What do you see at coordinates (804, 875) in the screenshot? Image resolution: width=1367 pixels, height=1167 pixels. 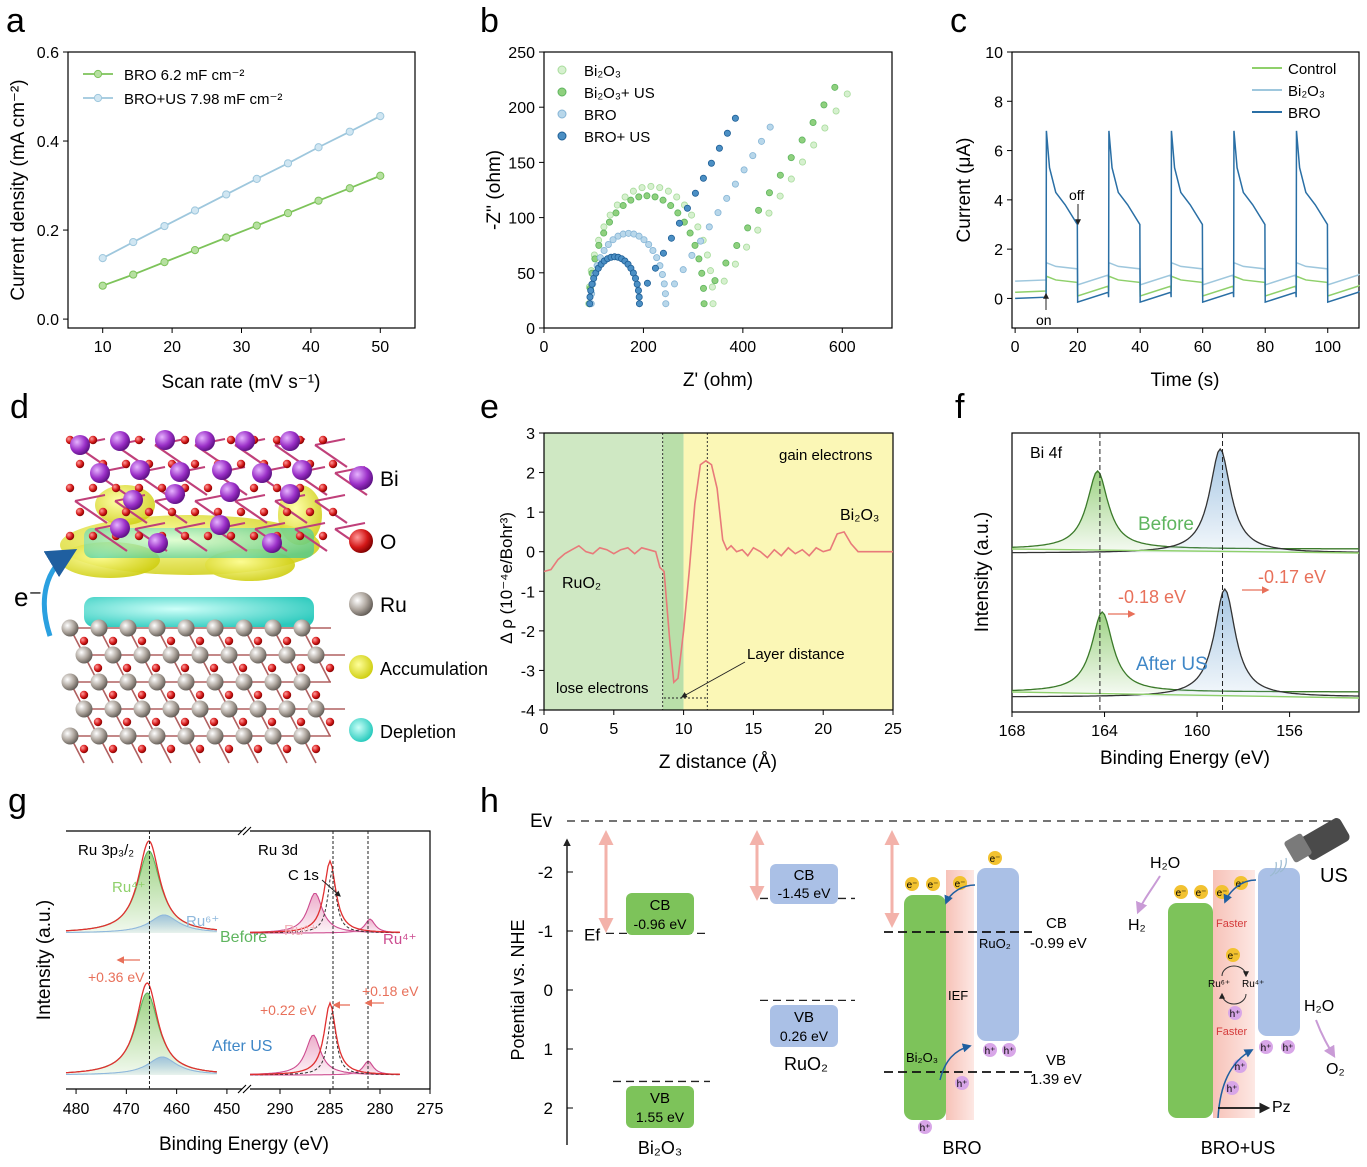 I see `ruo2-cb-label: CB` at bounding box center [804, 875].